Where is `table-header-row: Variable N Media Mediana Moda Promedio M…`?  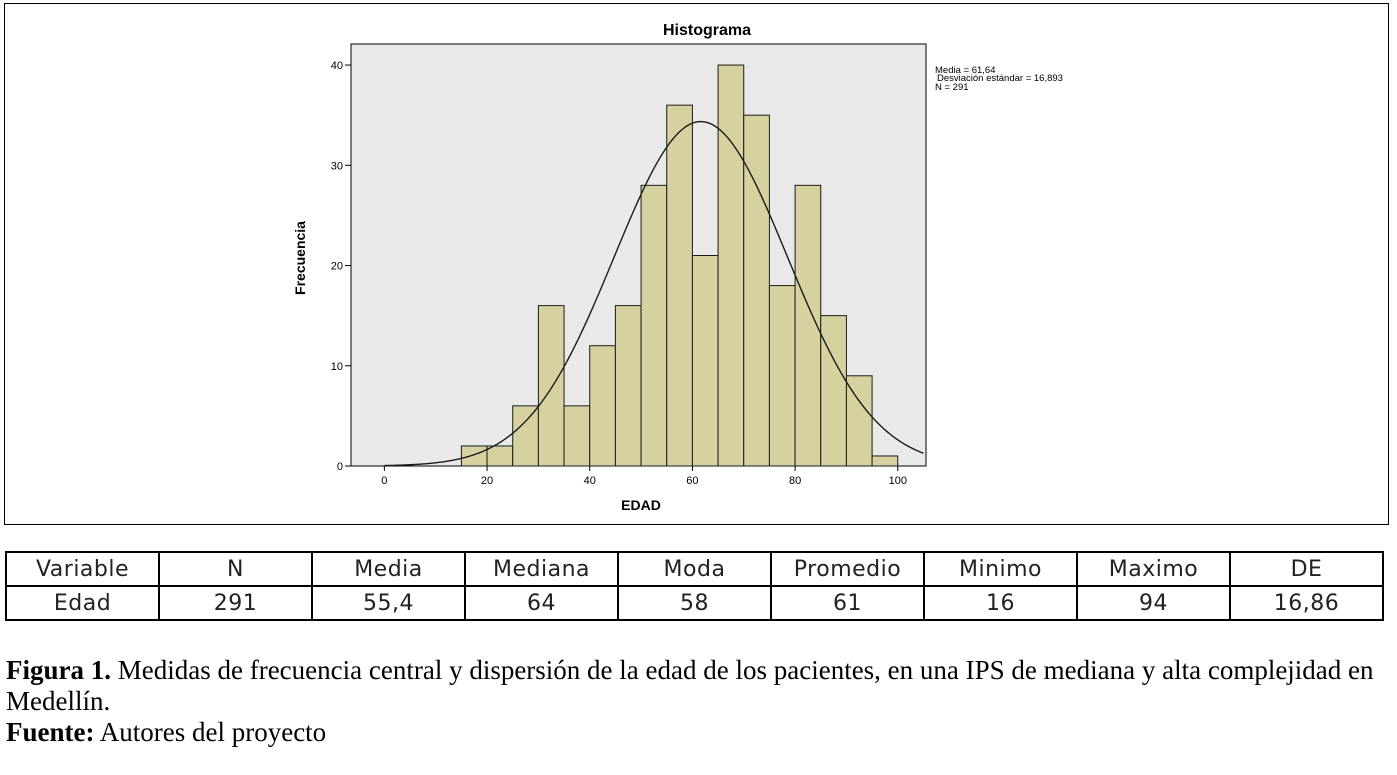 table-header-row: Variable N Media Mediana Moda Promedio M… is located at coordinates (694, 569).